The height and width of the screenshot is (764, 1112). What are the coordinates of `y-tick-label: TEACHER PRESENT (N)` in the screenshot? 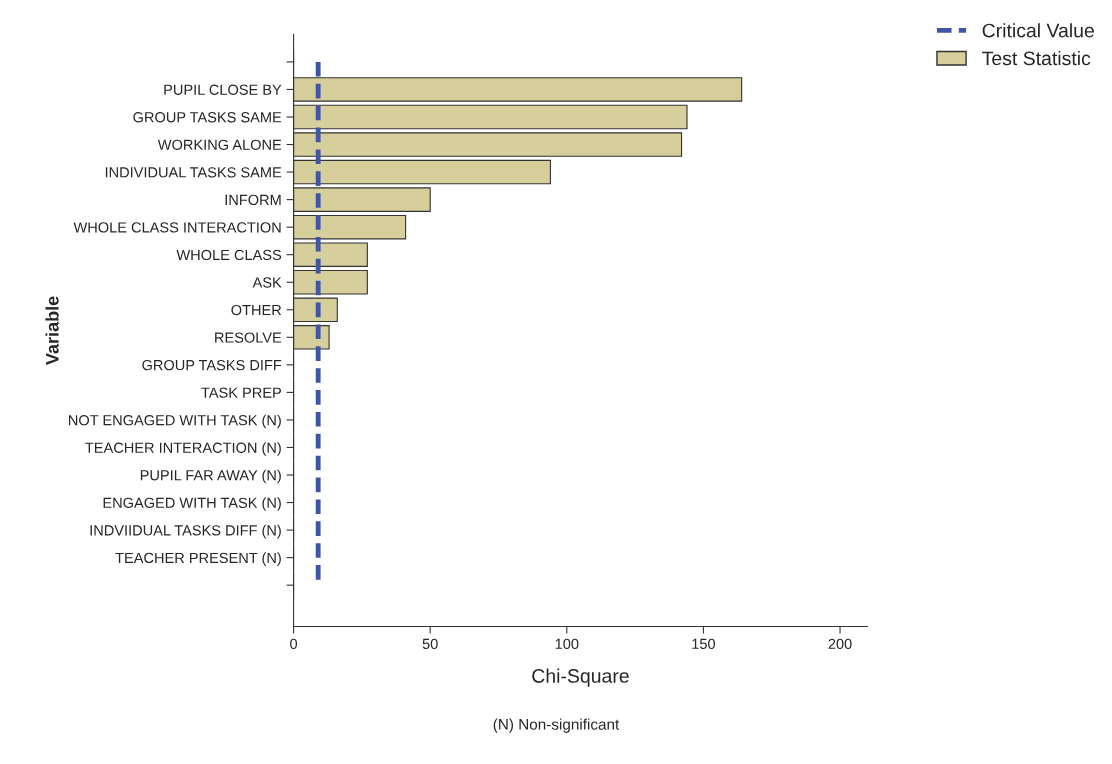 It's located at (198, 559).